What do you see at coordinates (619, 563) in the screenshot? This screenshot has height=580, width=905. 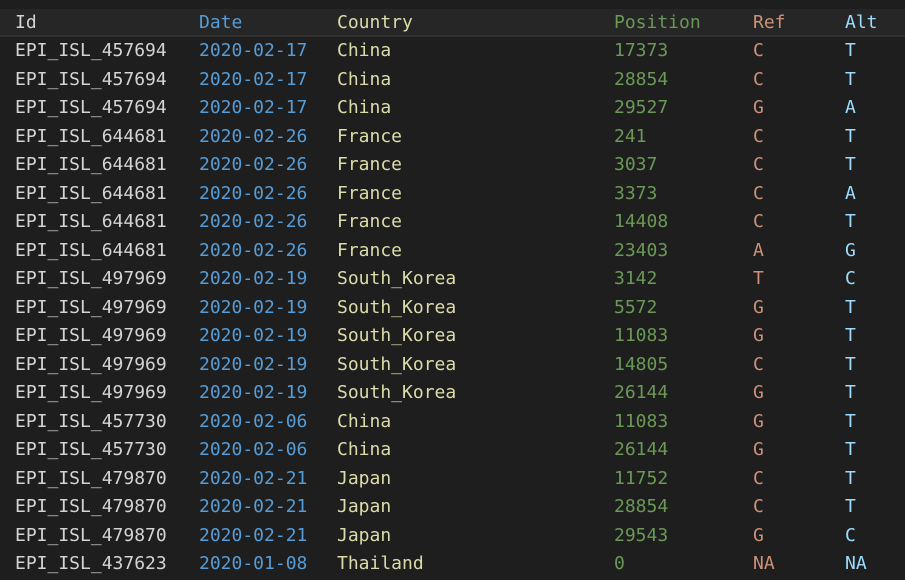 I see `cell-position: 0` at bounding box center [619, 563].